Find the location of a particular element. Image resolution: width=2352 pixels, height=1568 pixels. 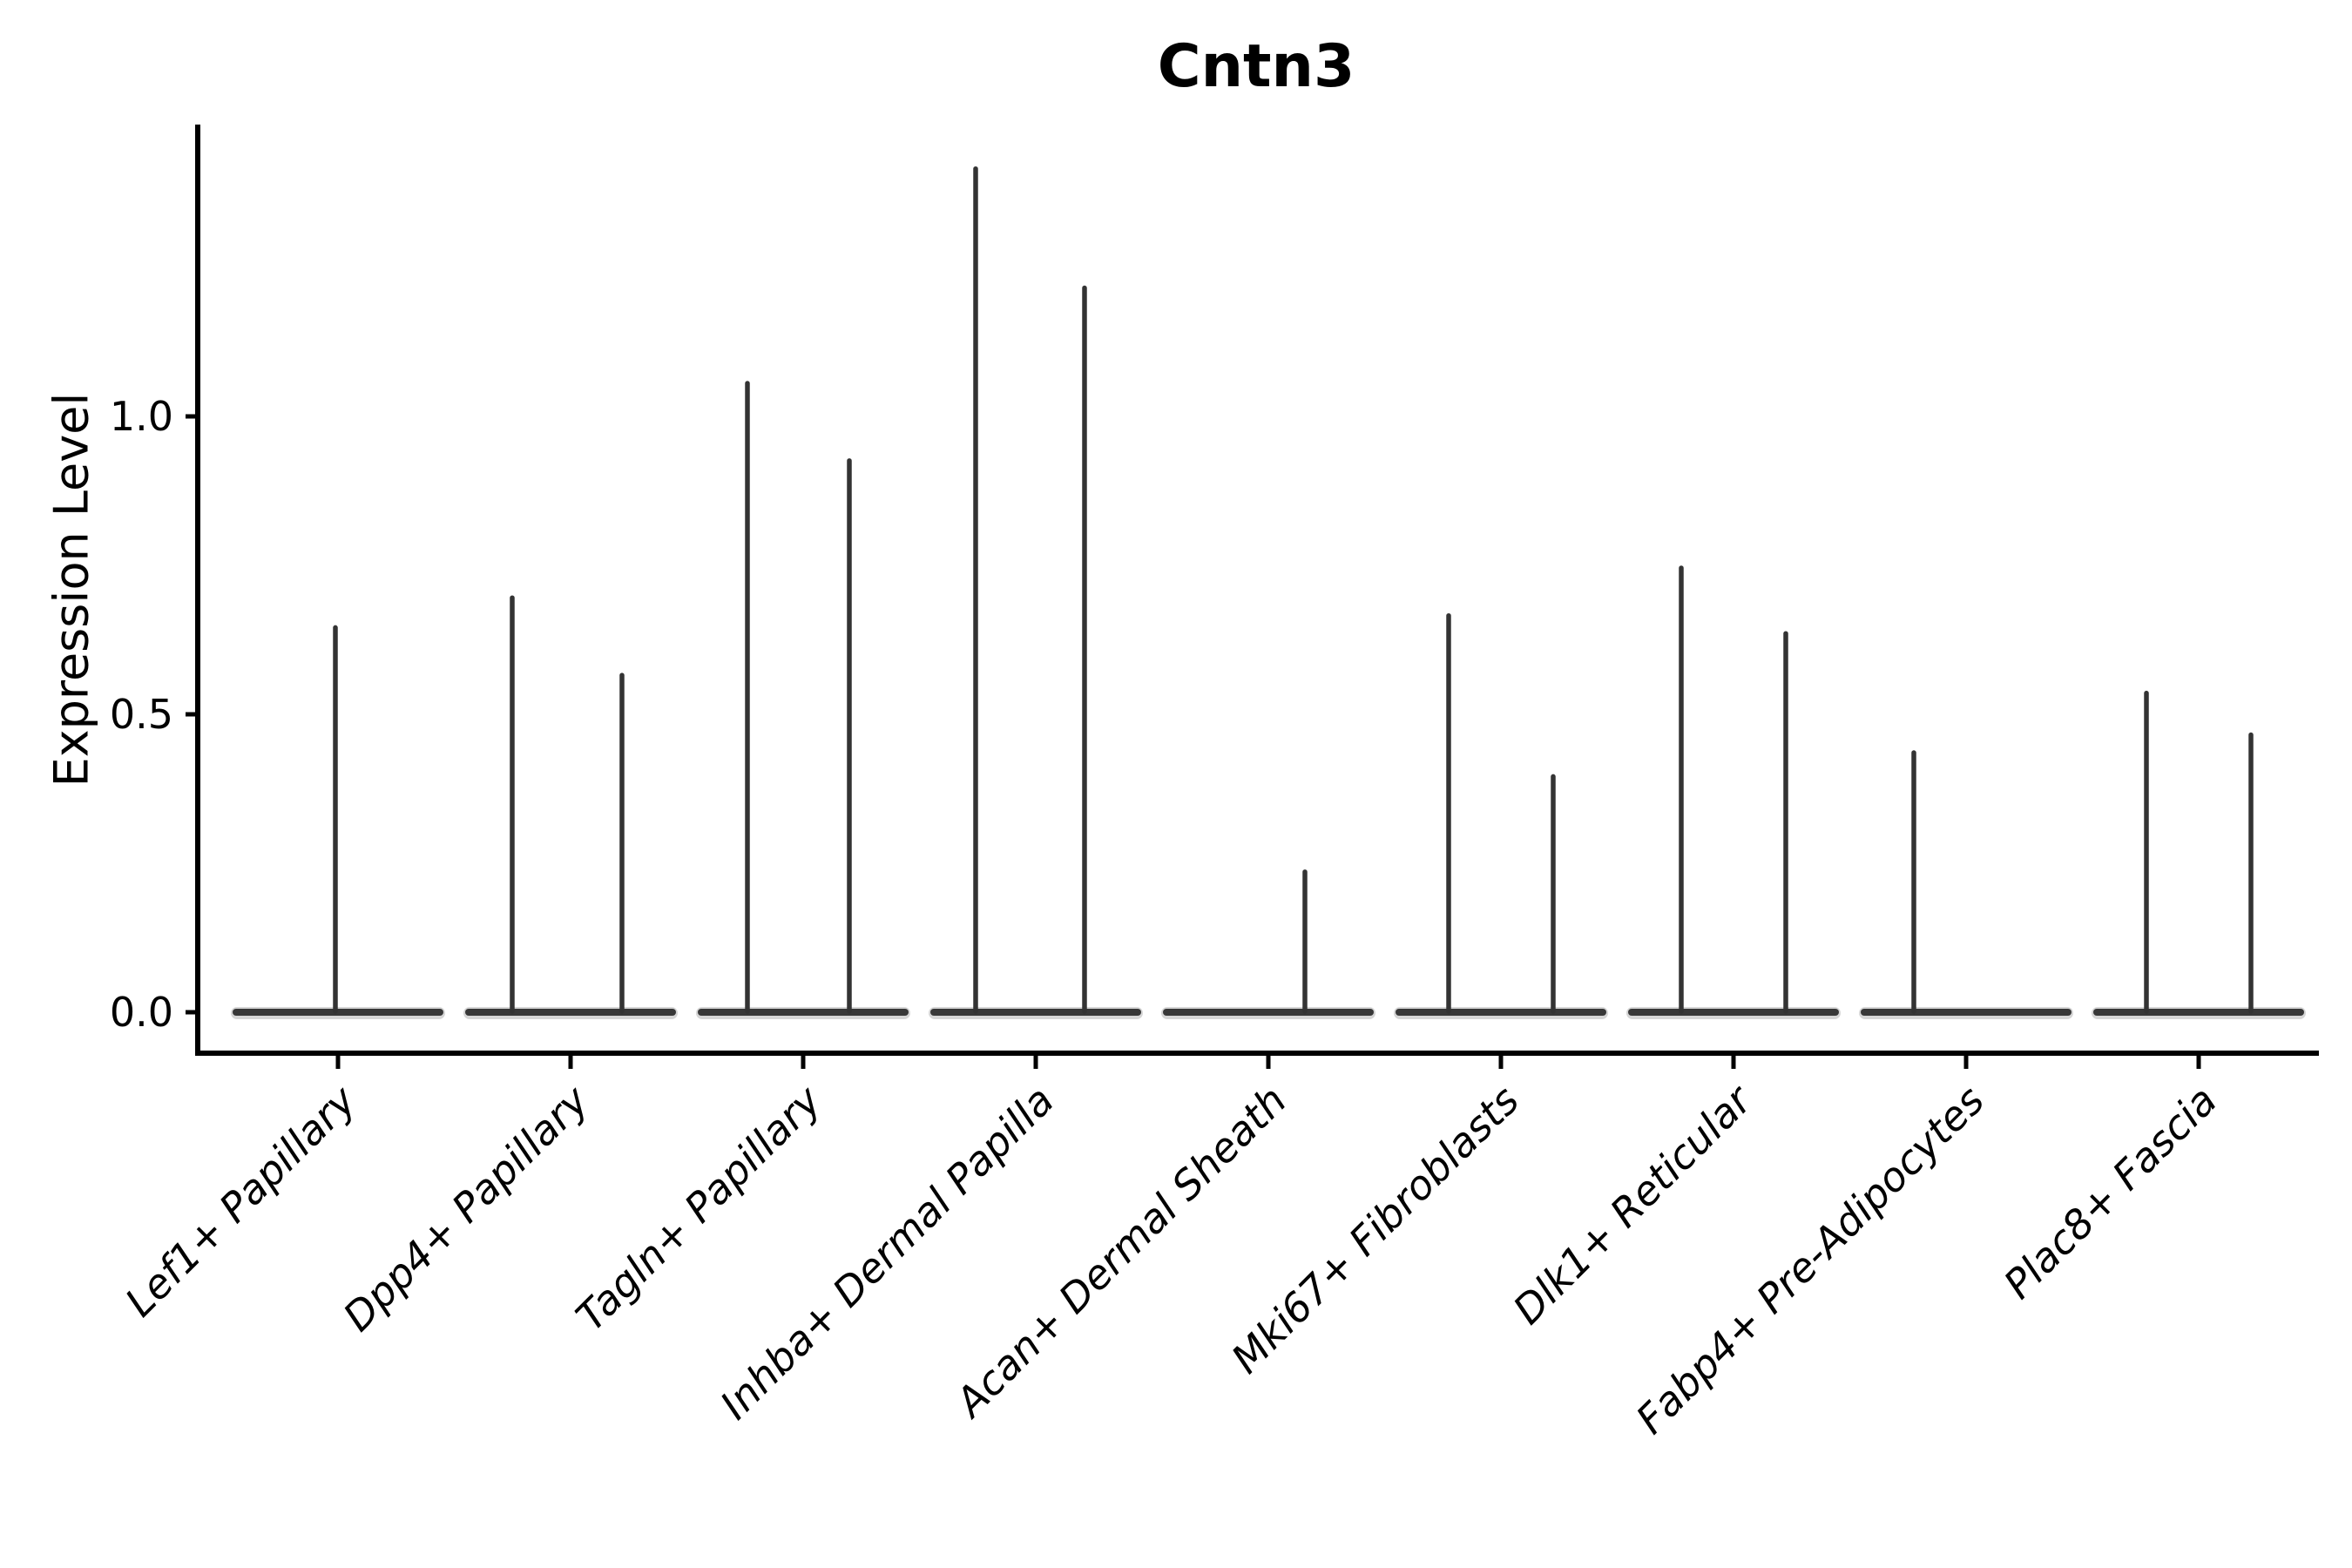

y-axis-label: Expression Level is located at coordinates (71, 590).